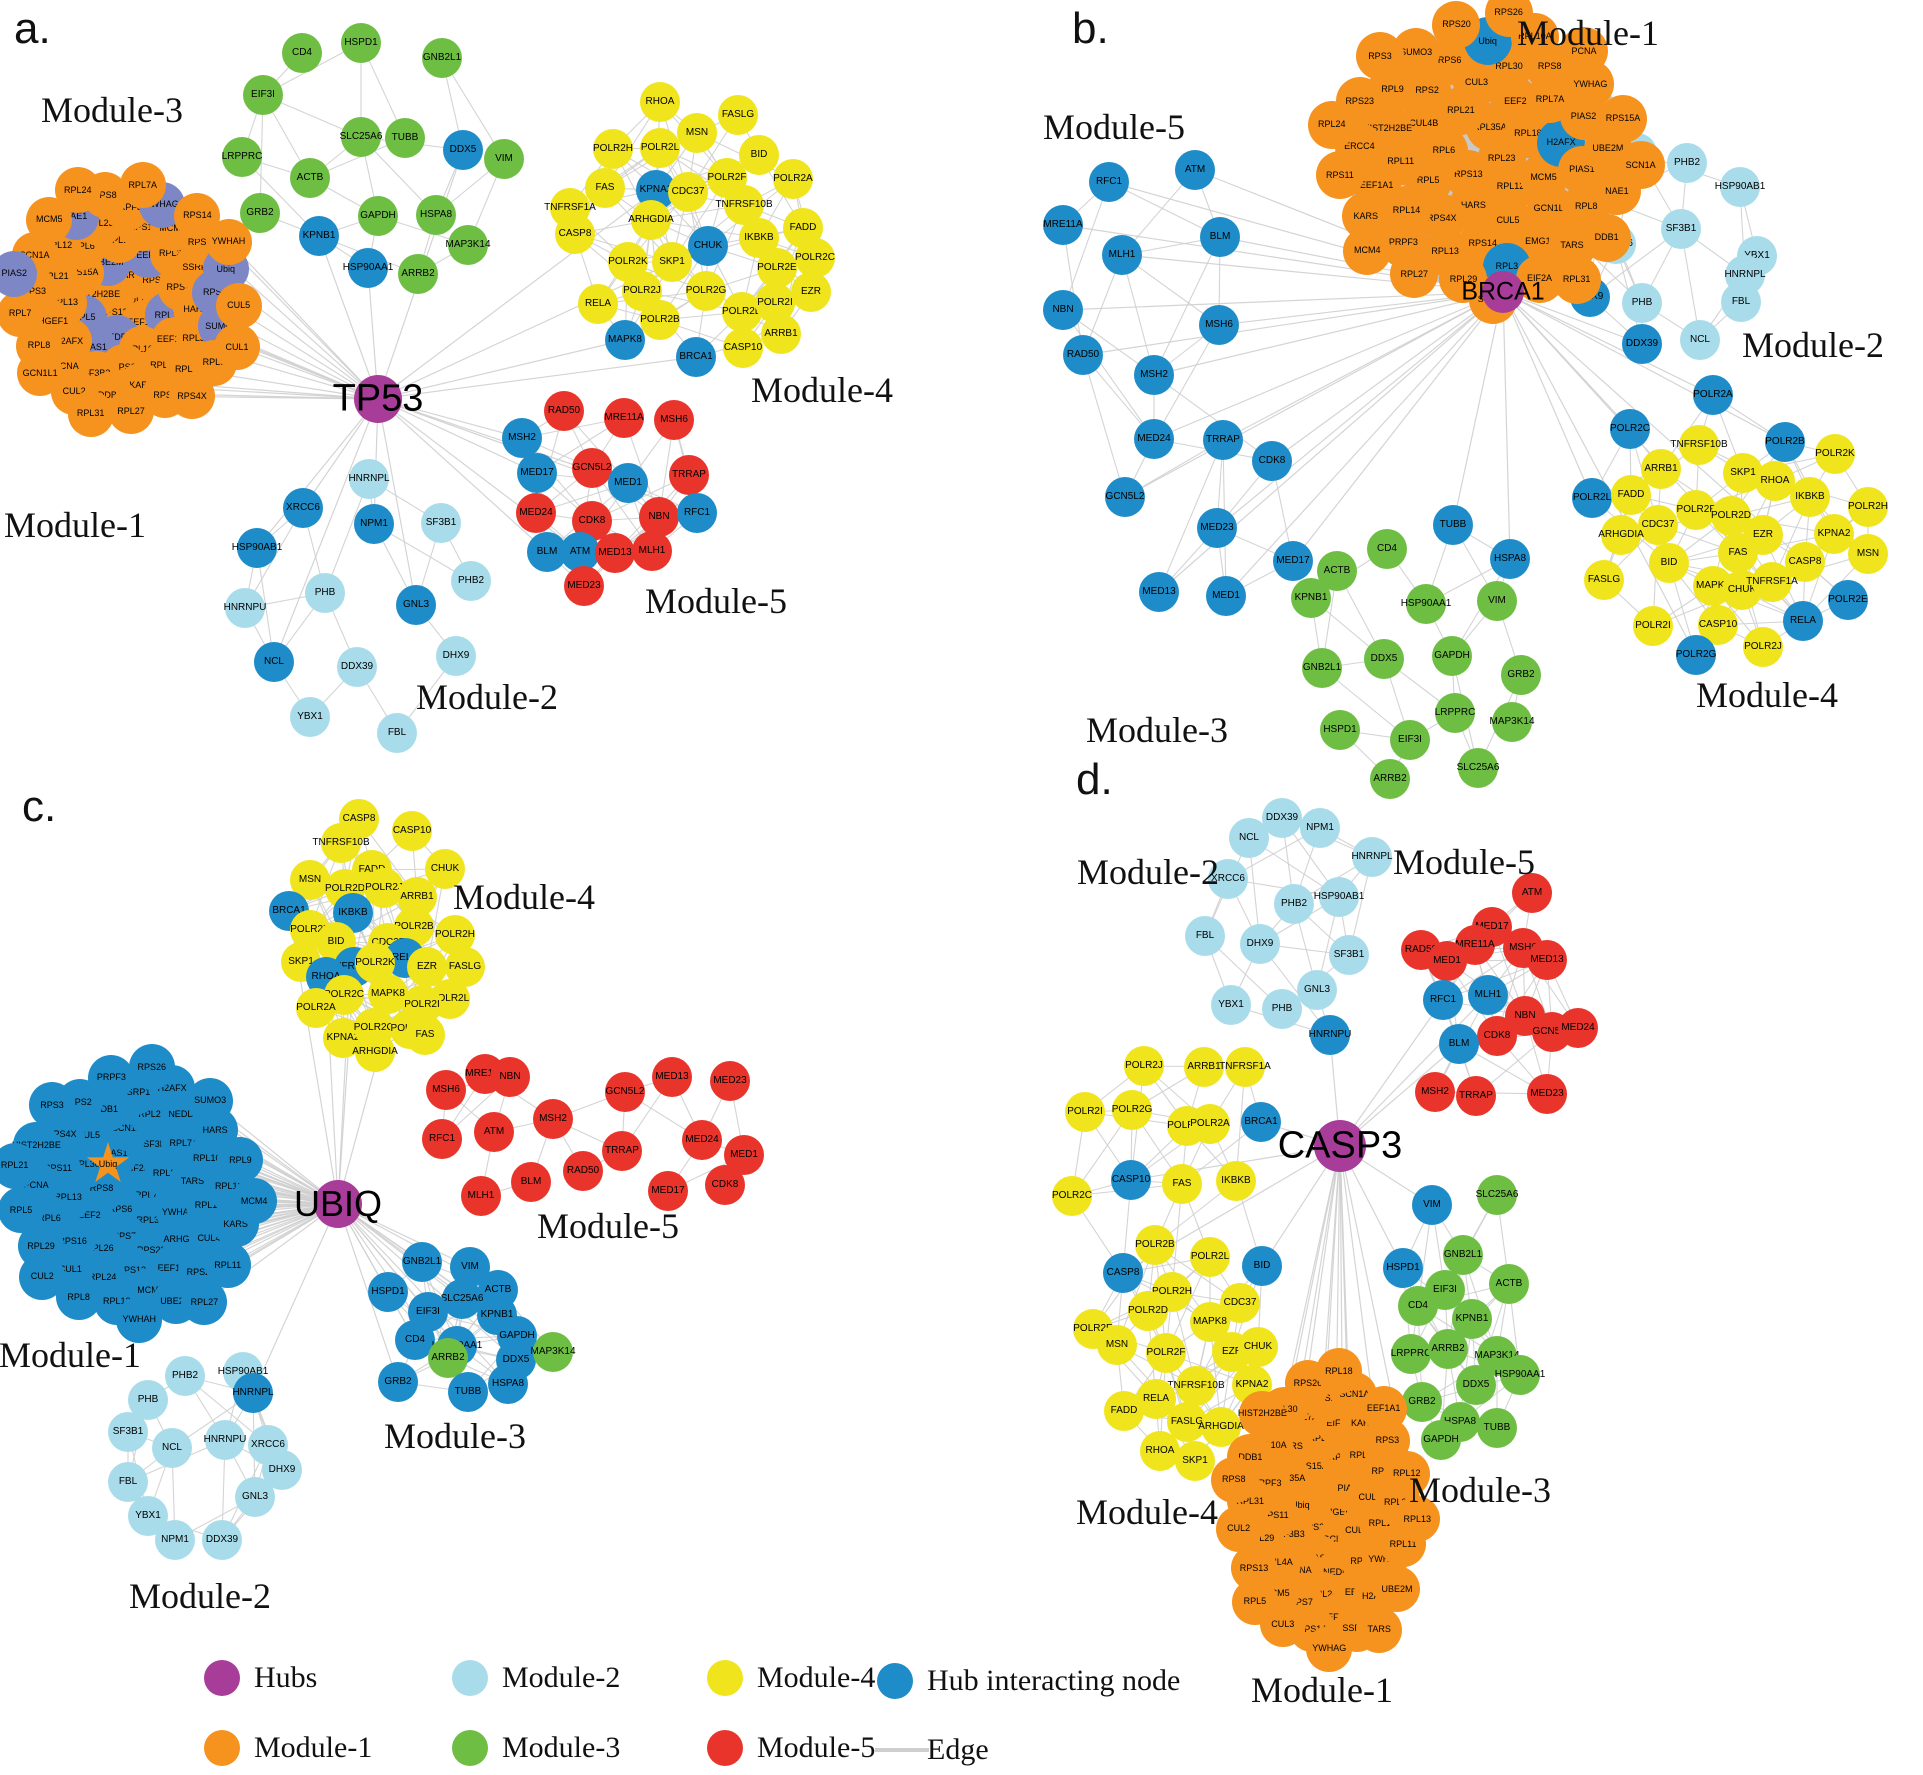  Describe the element at coordinates (1196, 1386) in the screenshot. I see `network-node: TNFRSF10B` at that location.